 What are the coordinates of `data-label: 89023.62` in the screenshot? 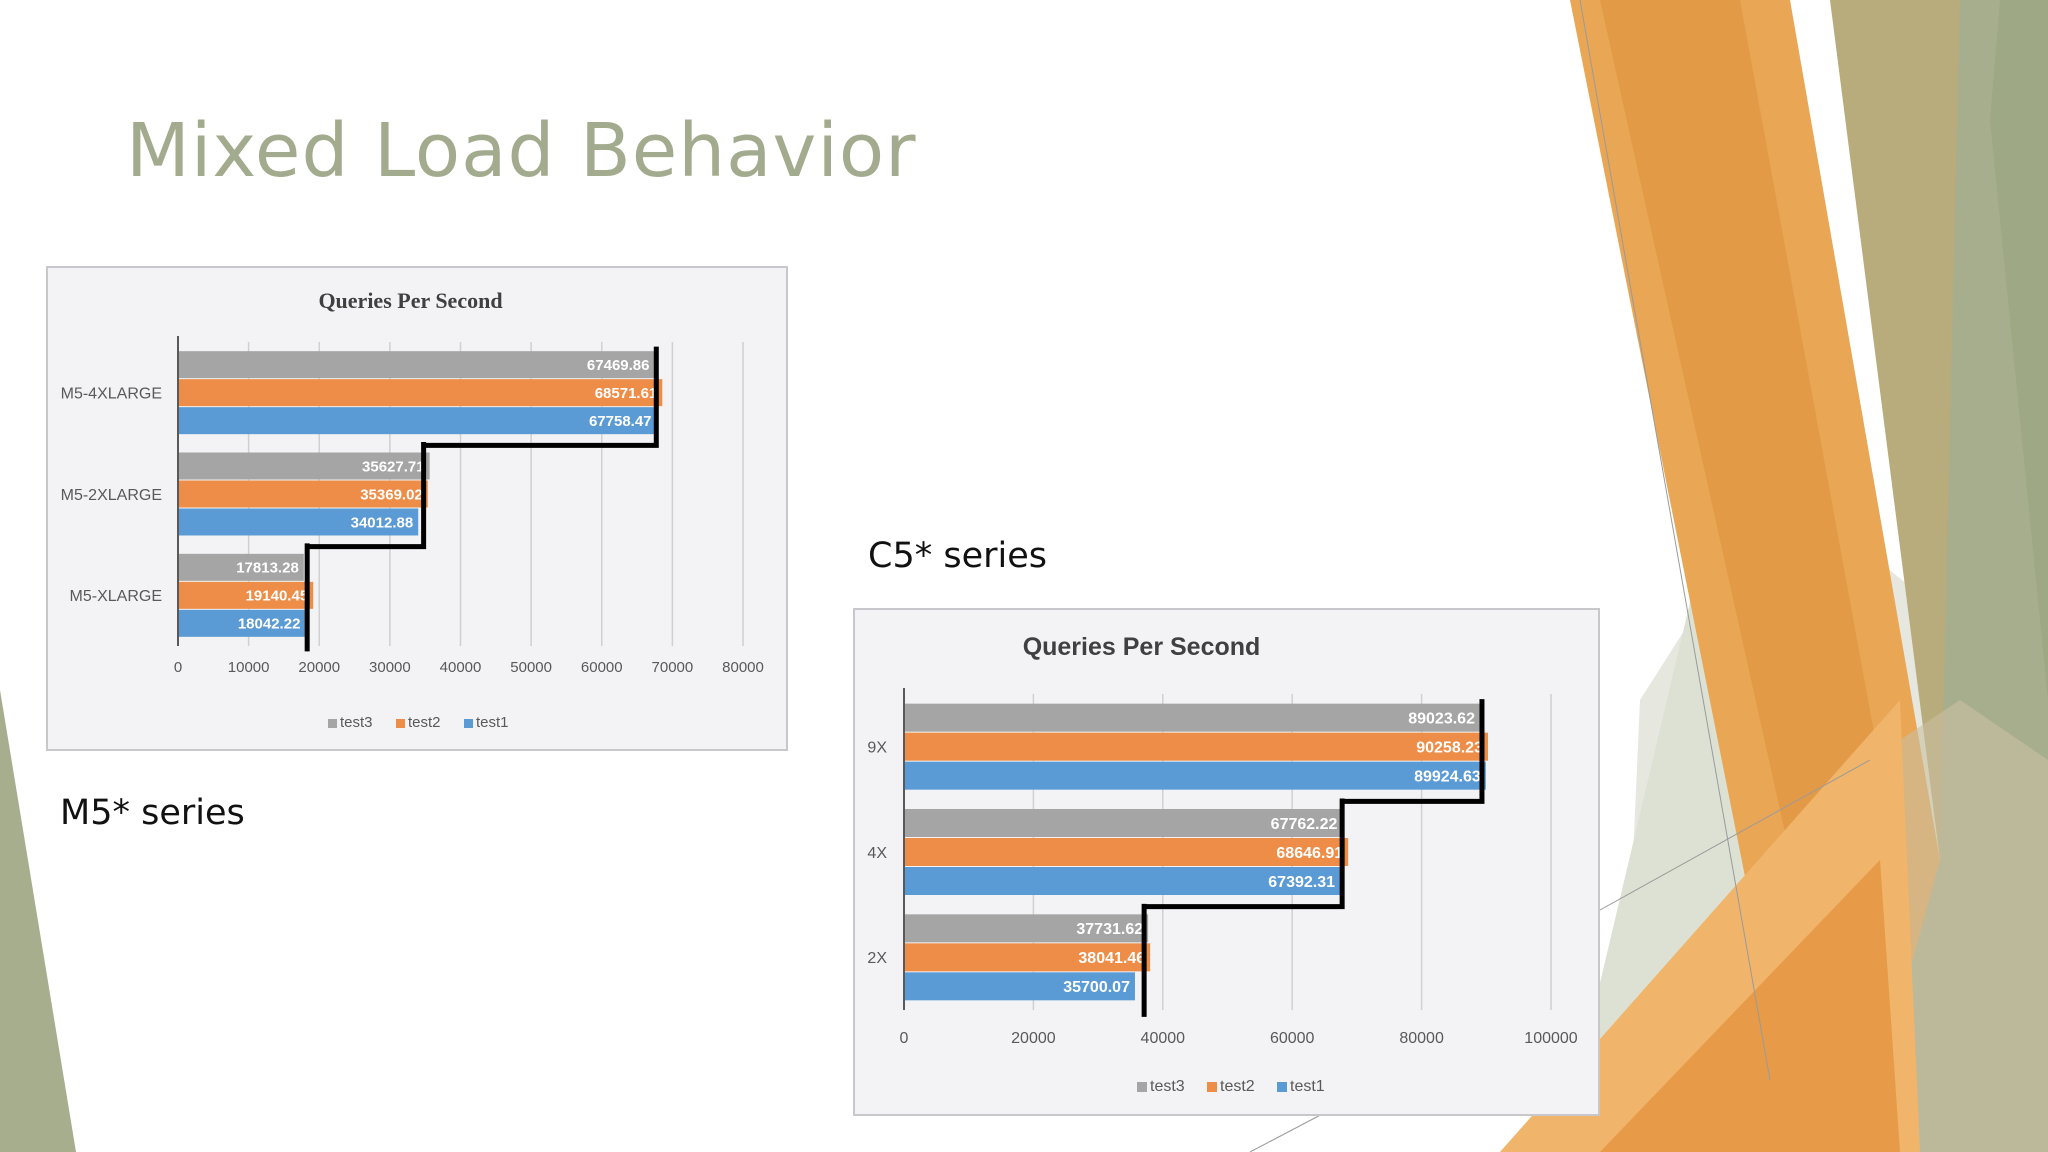 It's located at (1441, 718).